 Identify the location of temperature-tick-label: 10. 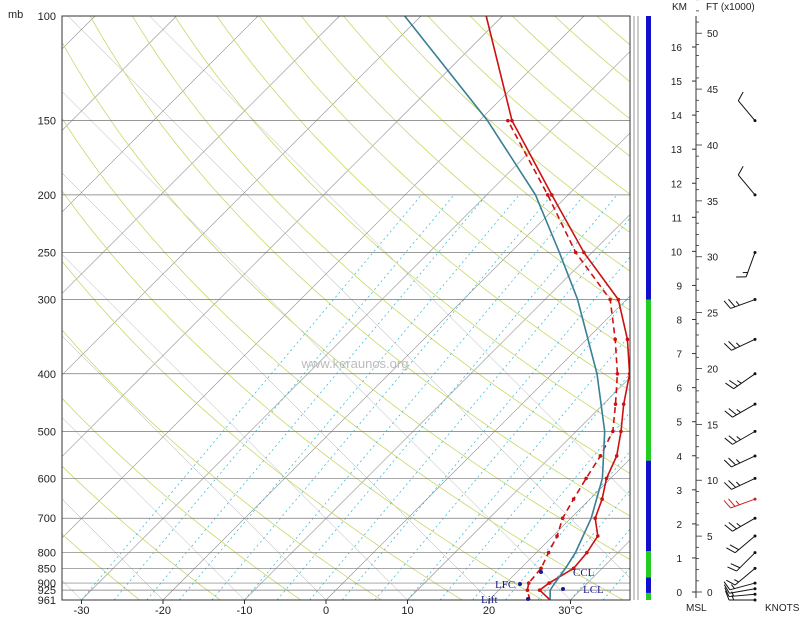
(407, 611).